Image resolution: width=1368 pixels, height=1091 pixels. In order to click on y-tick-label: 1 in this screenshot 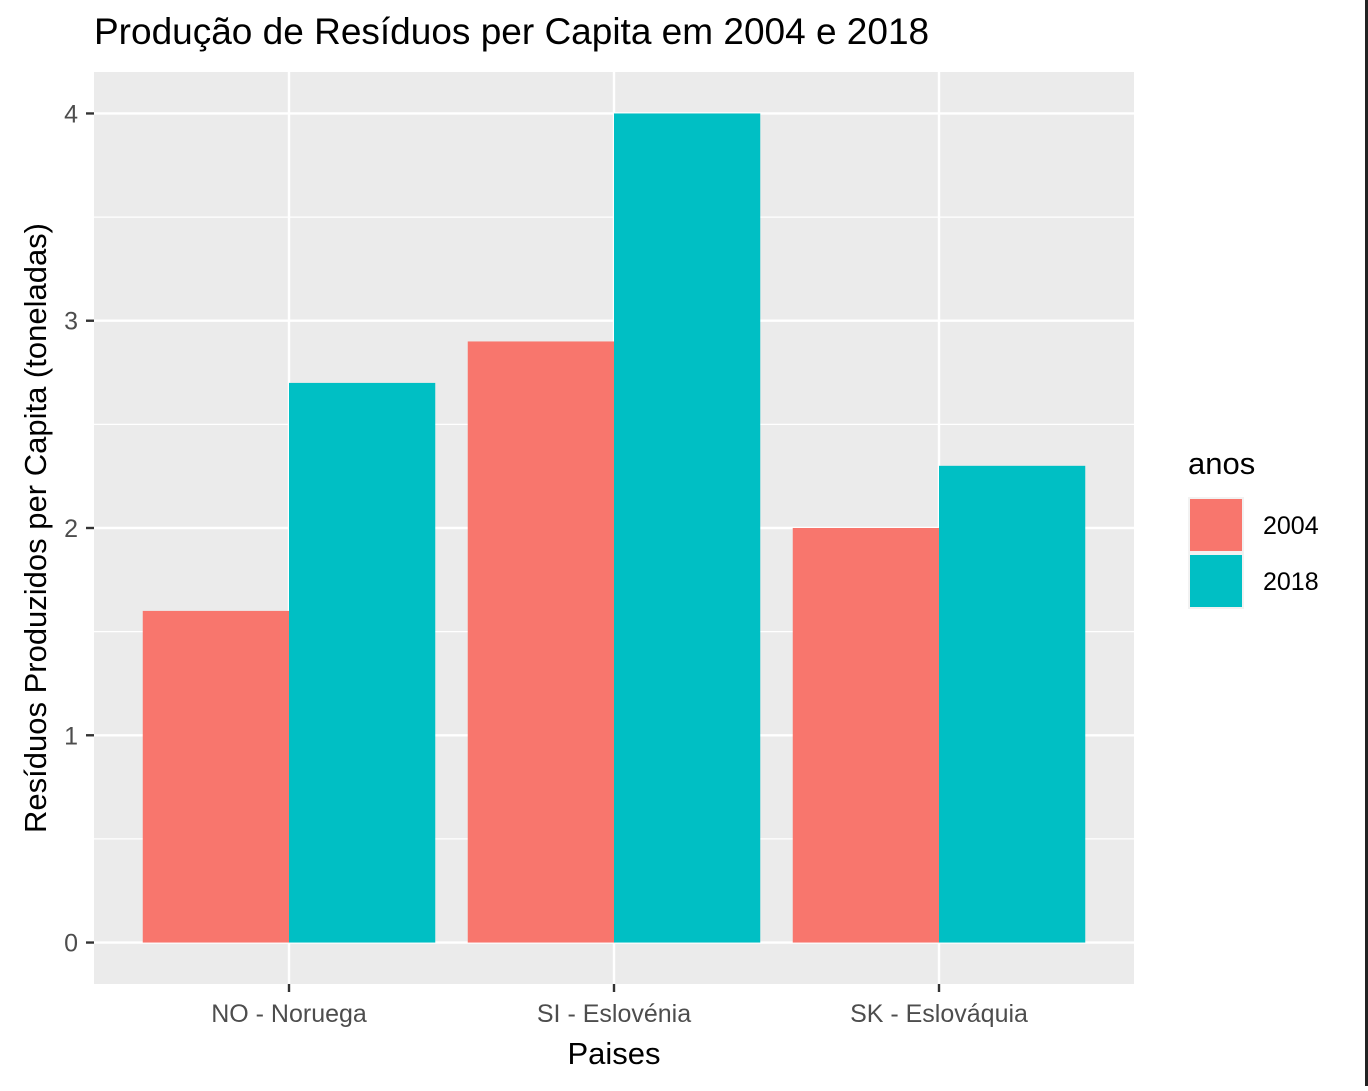, I will do `click(71, 736)`.